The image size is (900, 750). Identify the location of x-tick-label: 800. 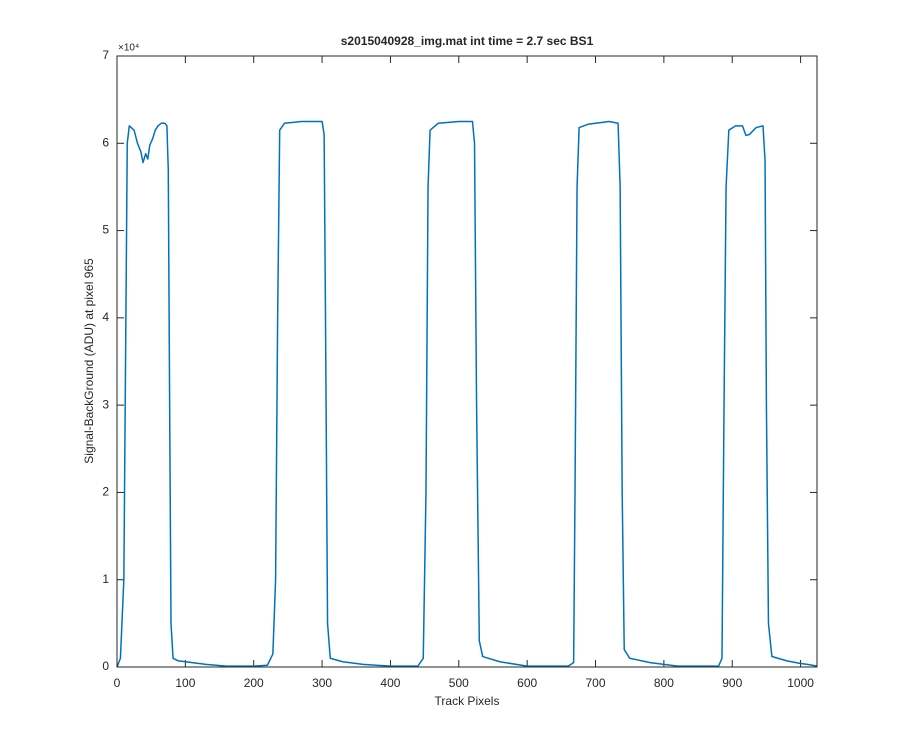
(664, 683).